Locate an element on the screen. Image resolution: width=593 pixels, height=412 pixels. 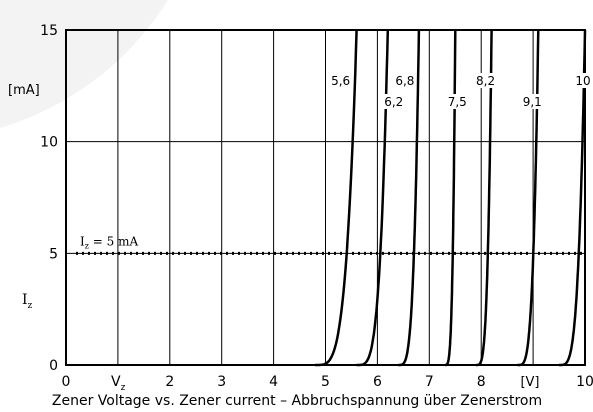
y-axis-label: Iz is located at coordinates (27, 301).